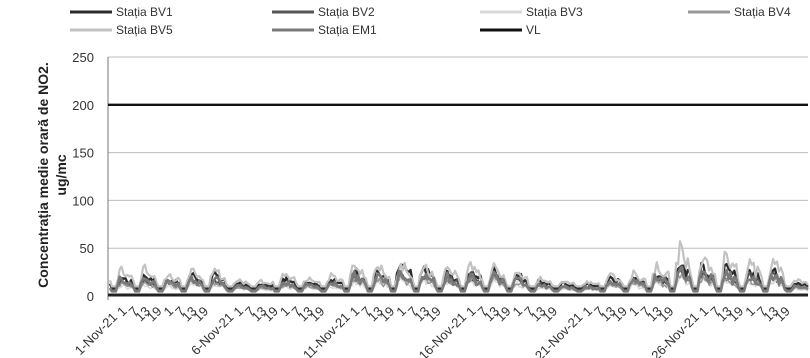 Image resolution: width=810 pixels, height=358 pixels. Describe the element at coordinates (83, 200) in the screenshot. I see `y-tick-label: 100` at that location.